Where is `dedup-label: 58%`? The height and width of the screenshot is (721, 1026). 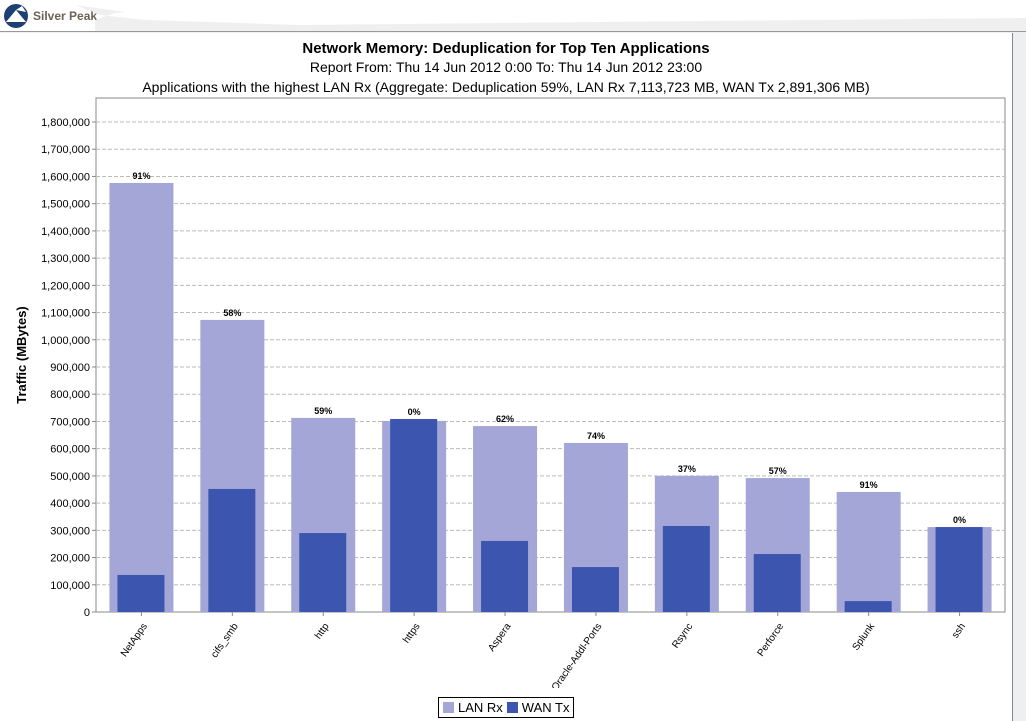 dedup-label: 58% is located at coordinates (232, 313).